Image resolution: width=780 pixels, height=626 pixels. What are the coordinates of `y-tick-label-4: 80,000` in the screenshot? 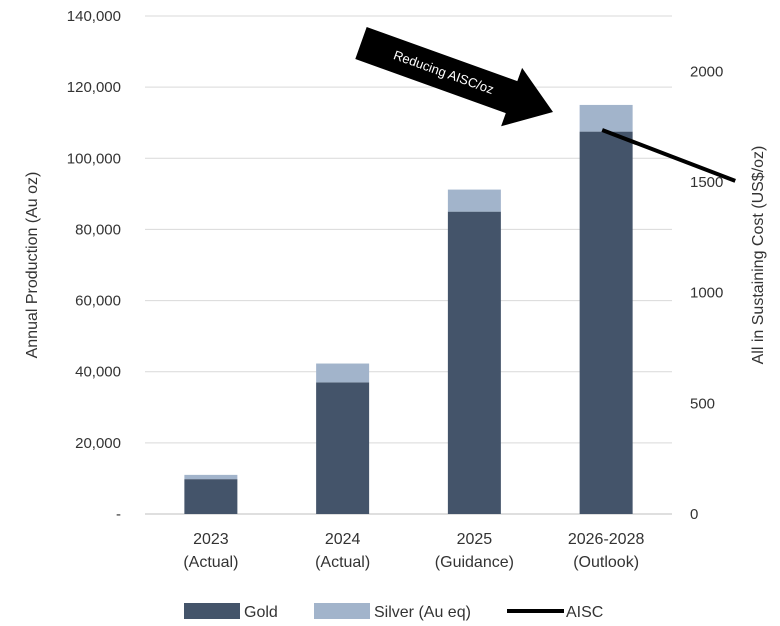 It's located at (98, 229).